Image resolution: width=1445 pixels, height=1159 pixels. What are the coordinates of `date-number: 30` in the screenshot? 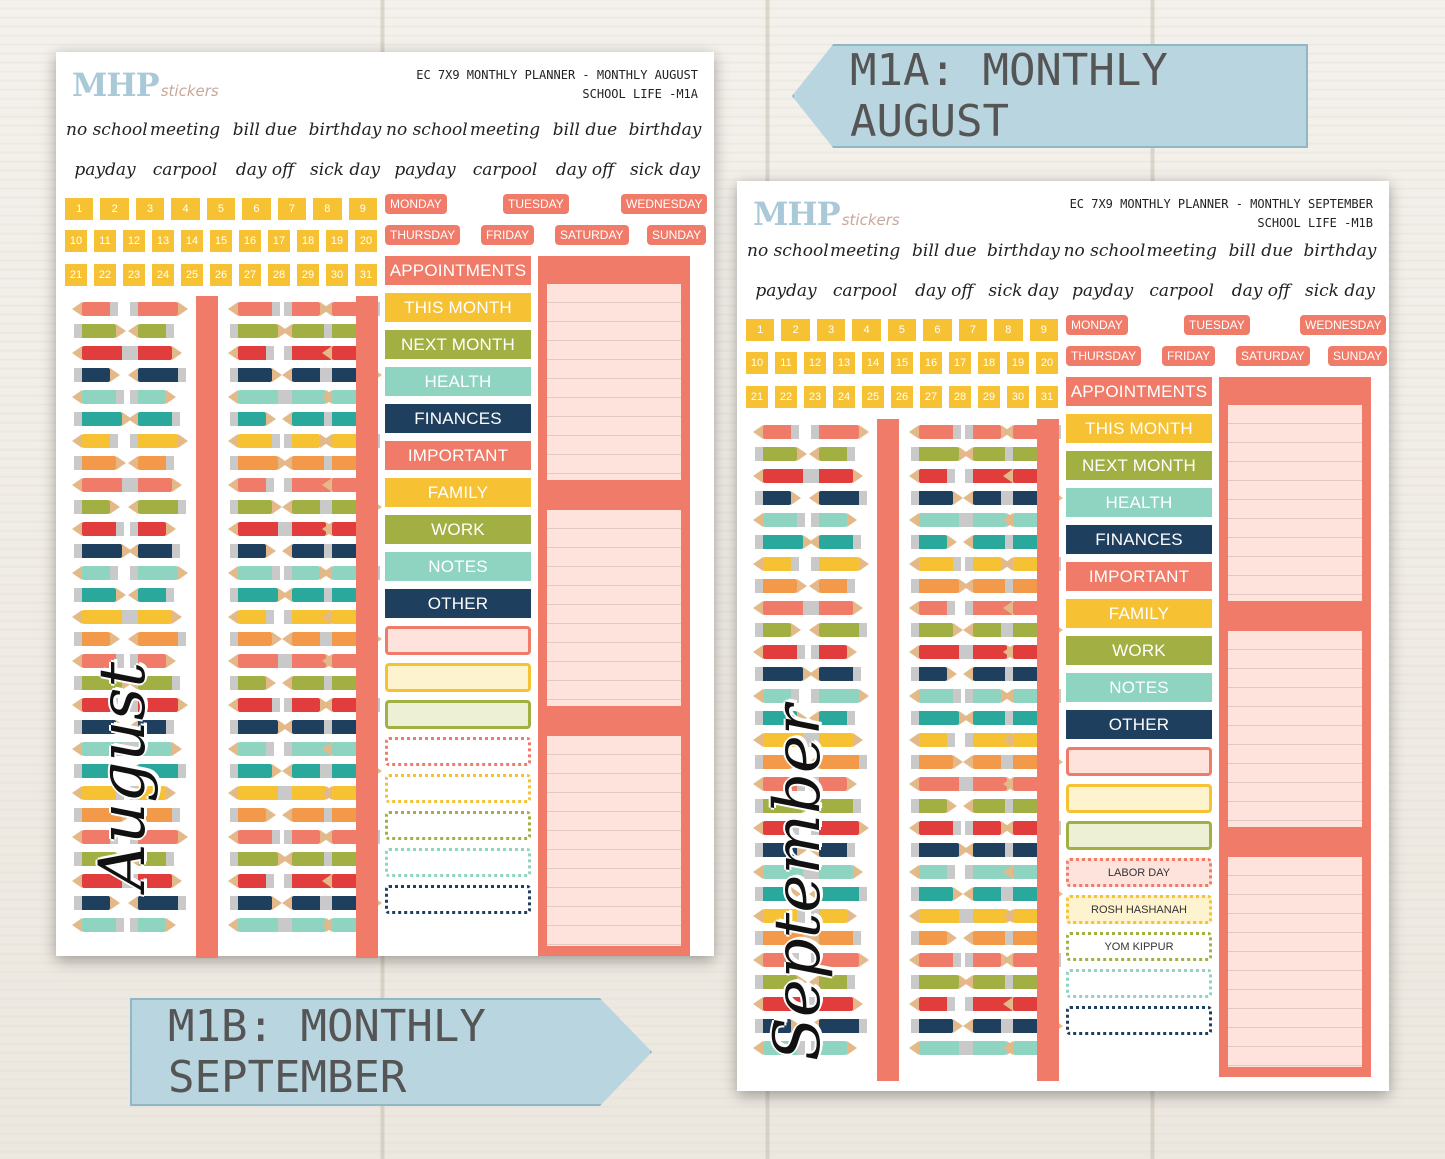 It's located at (1018, 397).